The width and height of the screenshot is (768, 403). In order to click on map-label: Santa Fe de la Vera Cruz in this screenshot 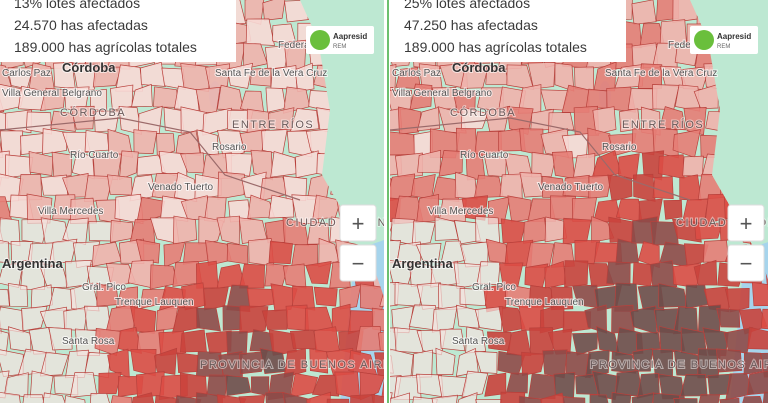, I will do `click(271, 73)`.